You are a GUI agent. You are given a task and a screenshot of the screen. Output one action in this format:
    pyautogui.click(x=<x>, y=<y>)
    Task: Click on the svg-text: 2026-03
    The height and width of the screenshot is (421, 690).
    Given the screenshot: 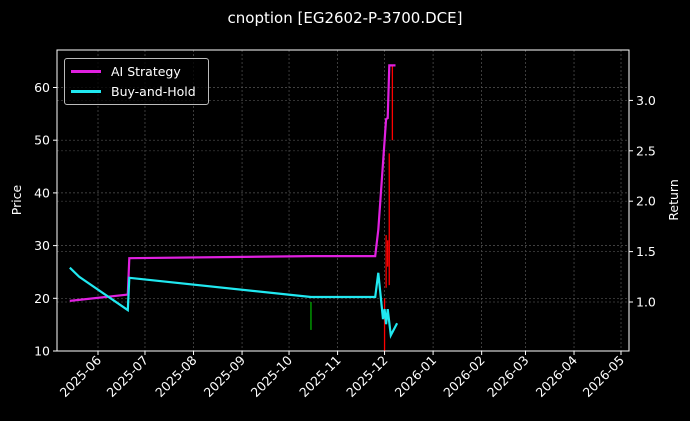 What is the action you would take?
    pyautogui.click(x=508, y=377)
    